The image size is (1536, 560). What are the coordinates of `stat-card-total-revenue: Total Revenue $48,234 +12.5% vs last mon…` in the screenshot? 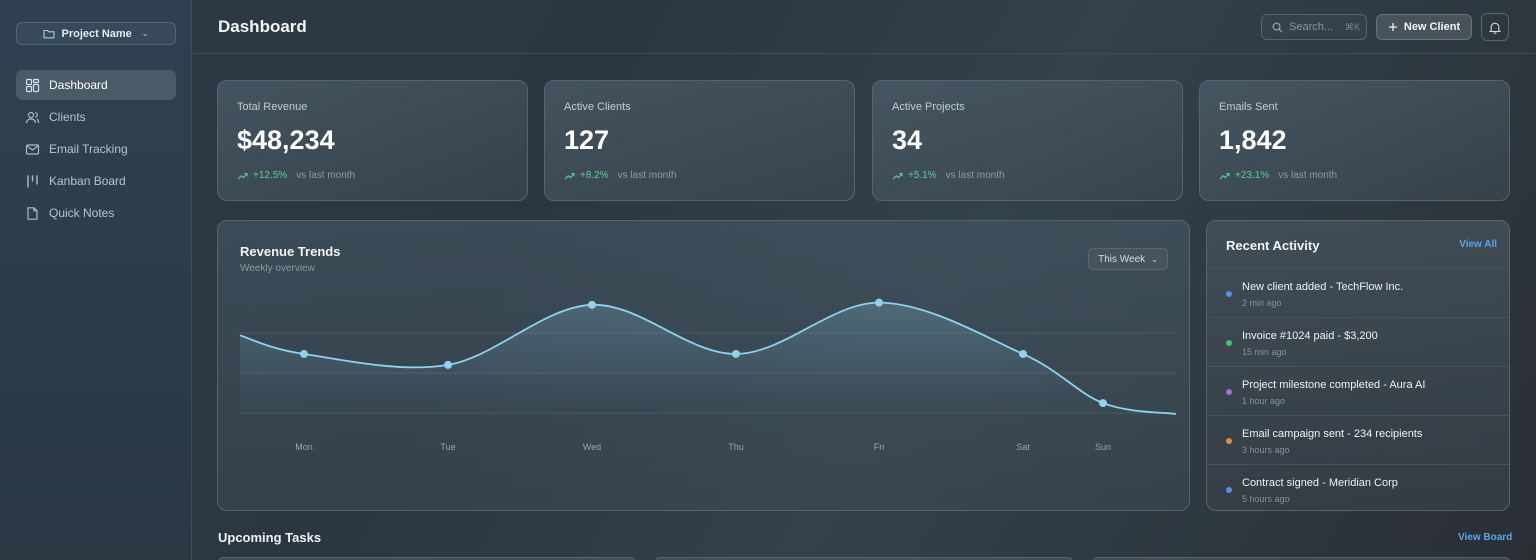 It's located at (372, 140).